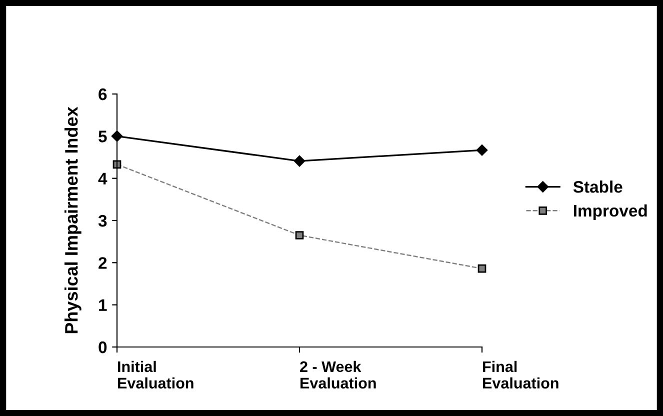  I want to click on legend-label: Stable, so click(597, 186).